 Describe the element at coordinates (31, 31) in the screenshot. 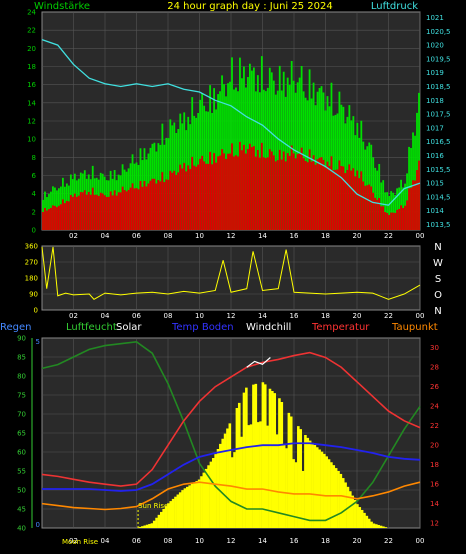

I see `wind-y-tick: 22` at that location.